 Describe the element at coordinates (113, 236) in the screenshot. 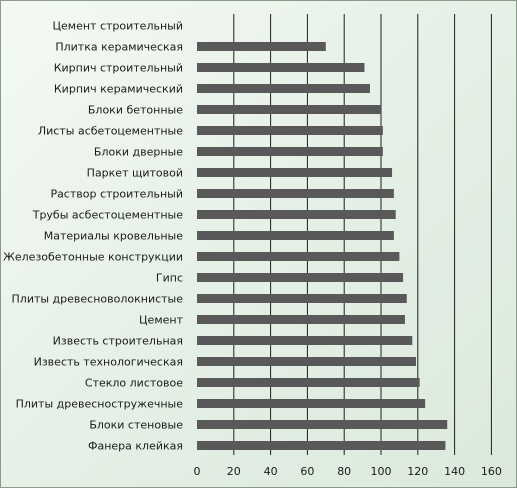

I see `category-label: Материалы кровельные` at that location.